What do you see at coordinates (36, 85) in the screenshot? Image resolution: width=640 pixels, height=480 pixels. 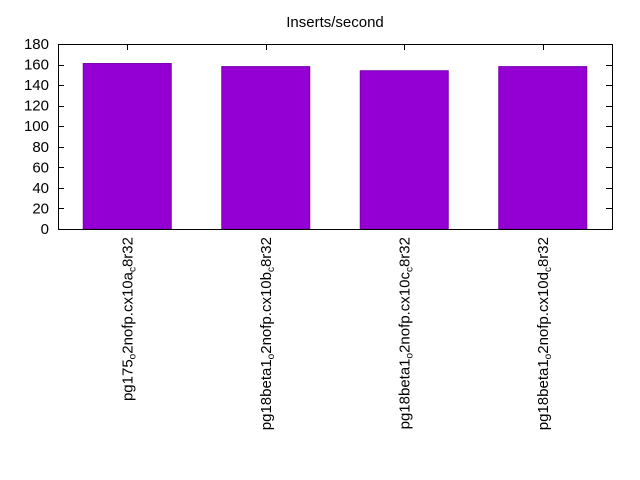 I see `y-tick-label: 140` at bounding box center [36, 85].